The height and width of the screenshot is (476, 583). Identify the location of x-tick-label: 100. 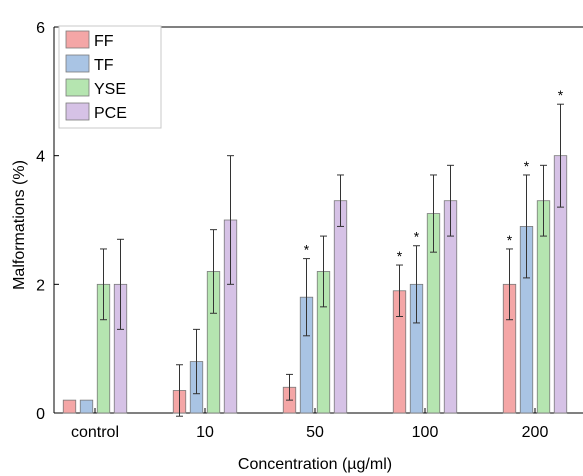
(425, 432).